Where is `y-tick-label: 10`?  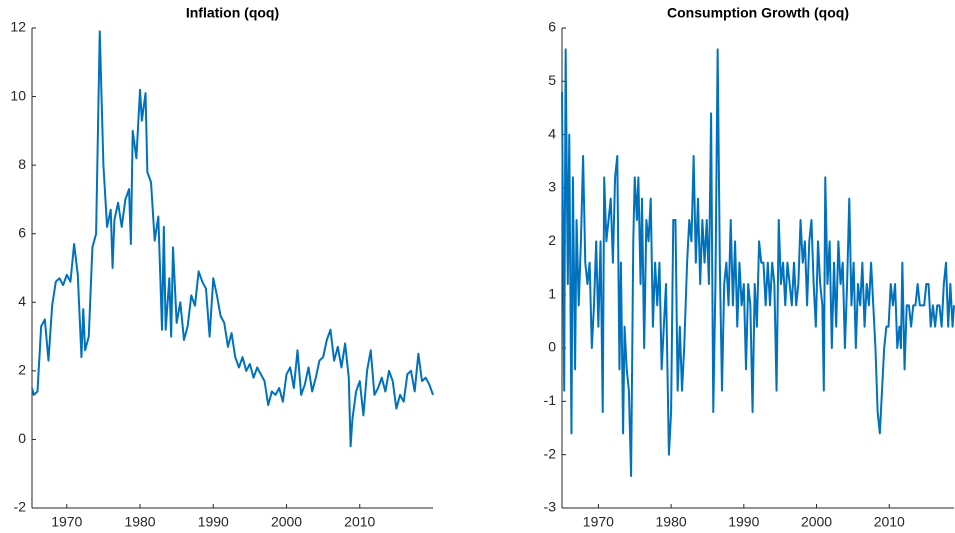 y-tick-label: 10 is located at coordinates (18, 95).